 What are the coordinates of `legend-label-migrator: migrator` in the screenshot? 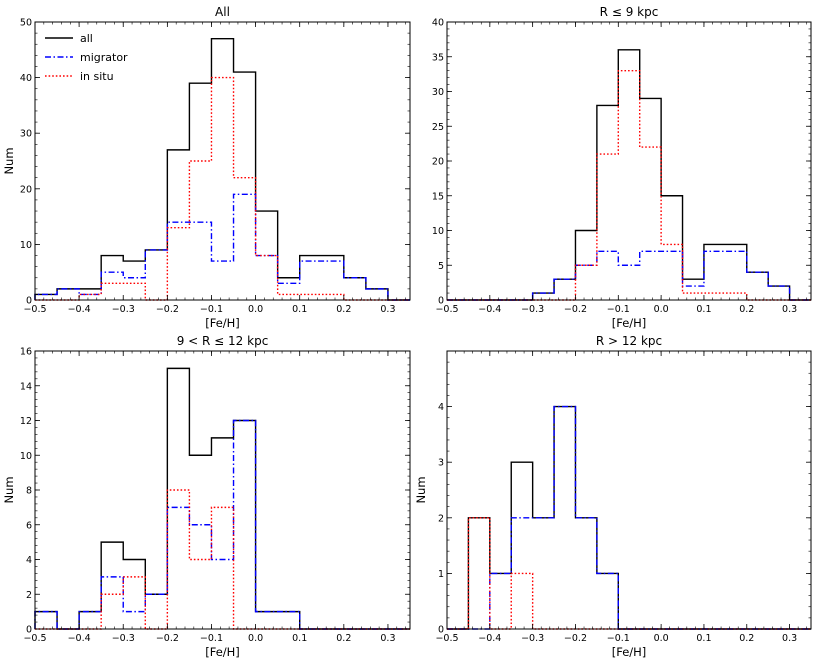 It's located at (104, 57).